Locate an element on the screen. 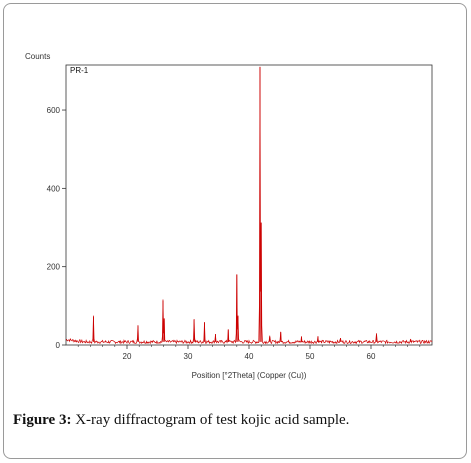 This screenshot has width=471, height=463. y-tick-label: 600 is located at coordinates (54, 110).